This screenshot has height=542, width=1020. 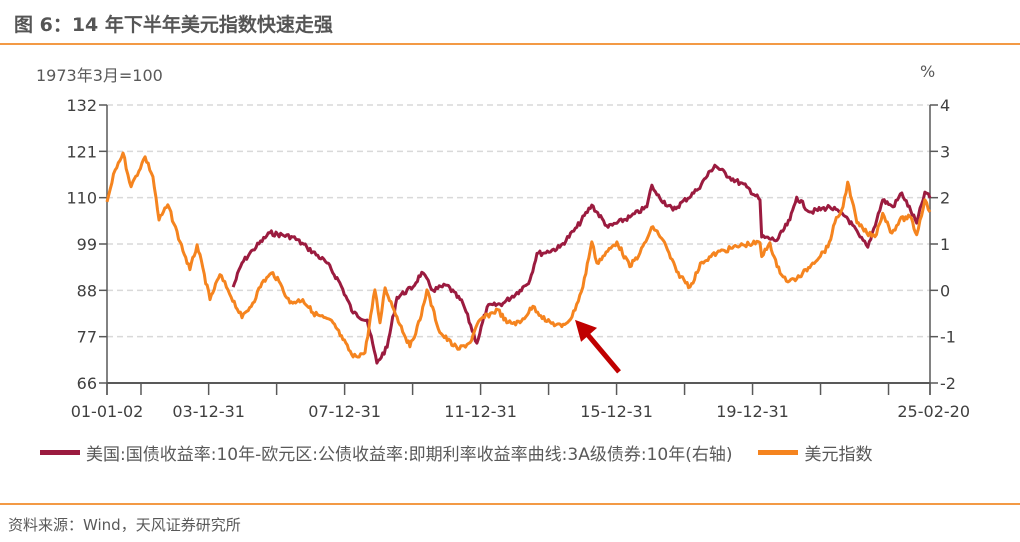 I want to click on y-left-tick-label: 88, so click(x=87, y=290).